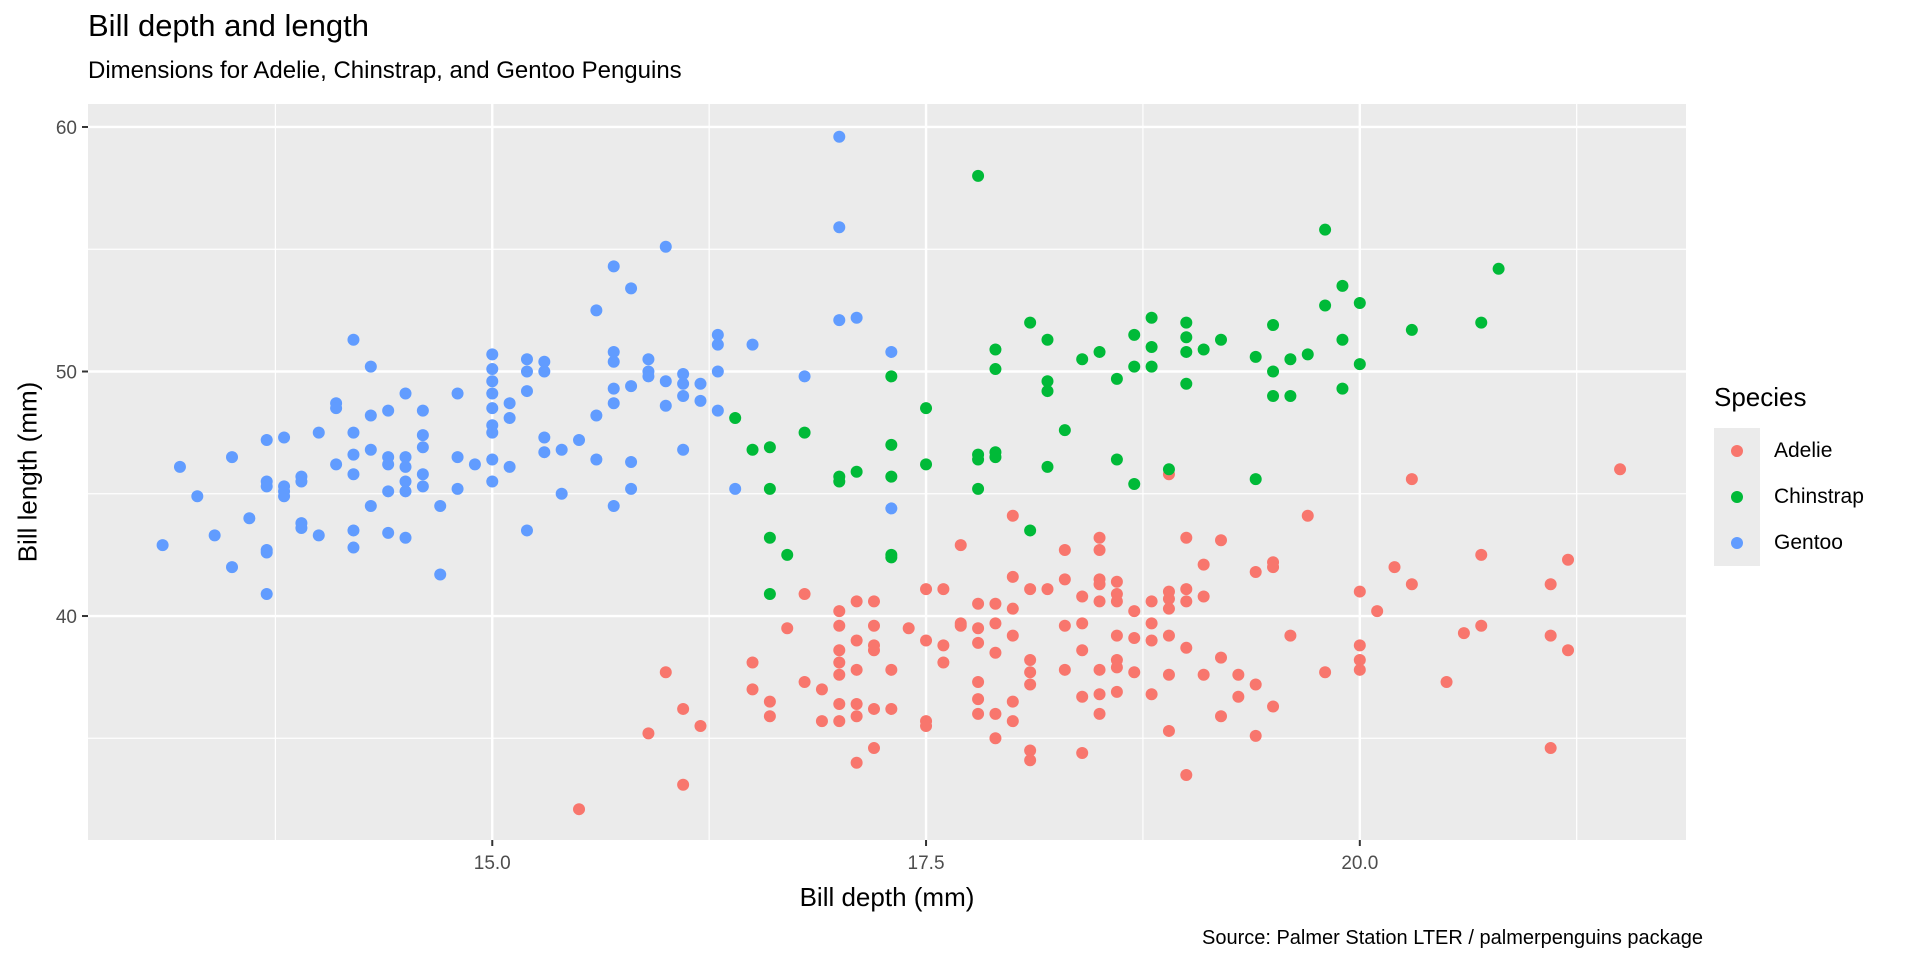 This screenshot has width=1920, height=960. What do you see at coordinates (926, 857) in the screenshot?
I see `x-axis: 15.0 17.5 20.0` at bounding box center [926, 857].